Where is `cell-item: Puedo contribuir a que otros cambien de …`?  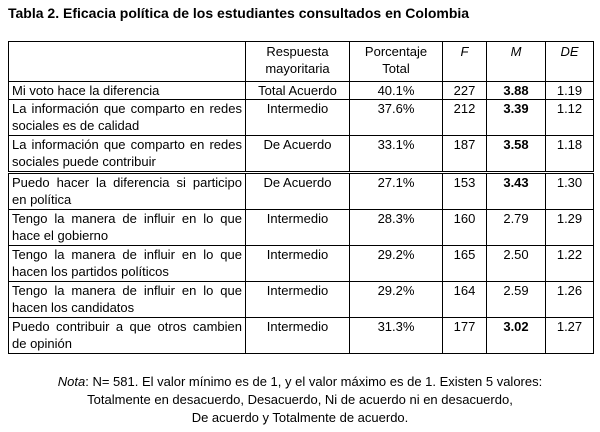 cell-item: Puedo contribuir a que otros cambien de … is located at coordinates (127, 335).